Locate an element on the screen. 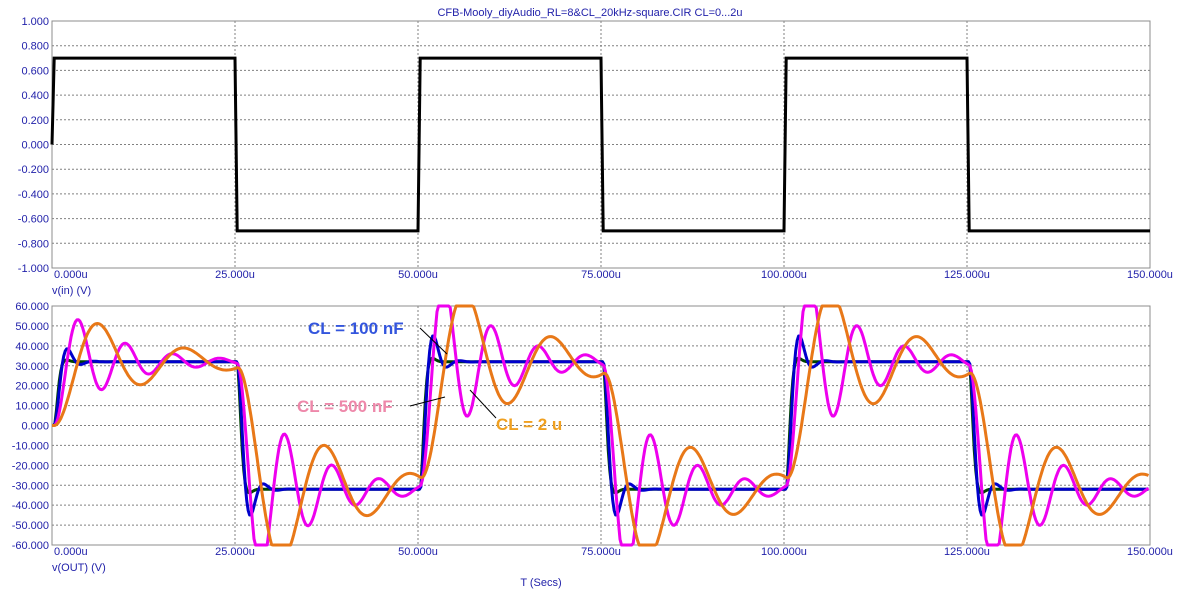  x-tick-label-vout: 25.000u is located at coordinates (235, 552).